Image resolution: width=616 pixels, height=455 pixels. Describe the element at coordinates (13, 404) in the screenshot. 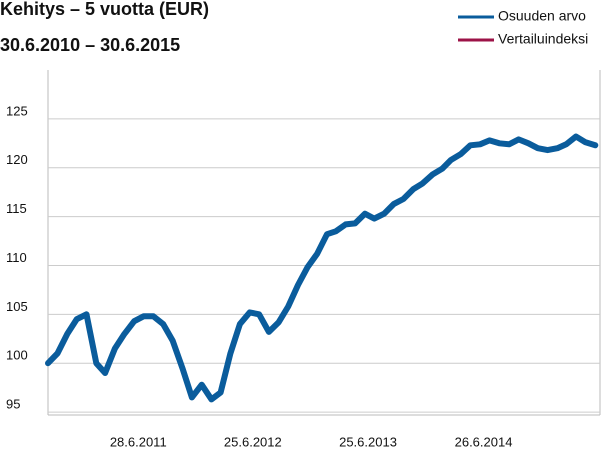

I see `y-tick-label: 95` at that location.